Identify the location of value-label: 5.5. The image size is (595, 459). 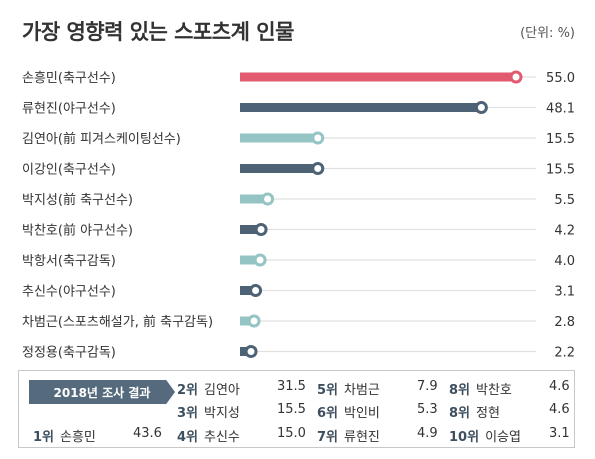
(564, 200).